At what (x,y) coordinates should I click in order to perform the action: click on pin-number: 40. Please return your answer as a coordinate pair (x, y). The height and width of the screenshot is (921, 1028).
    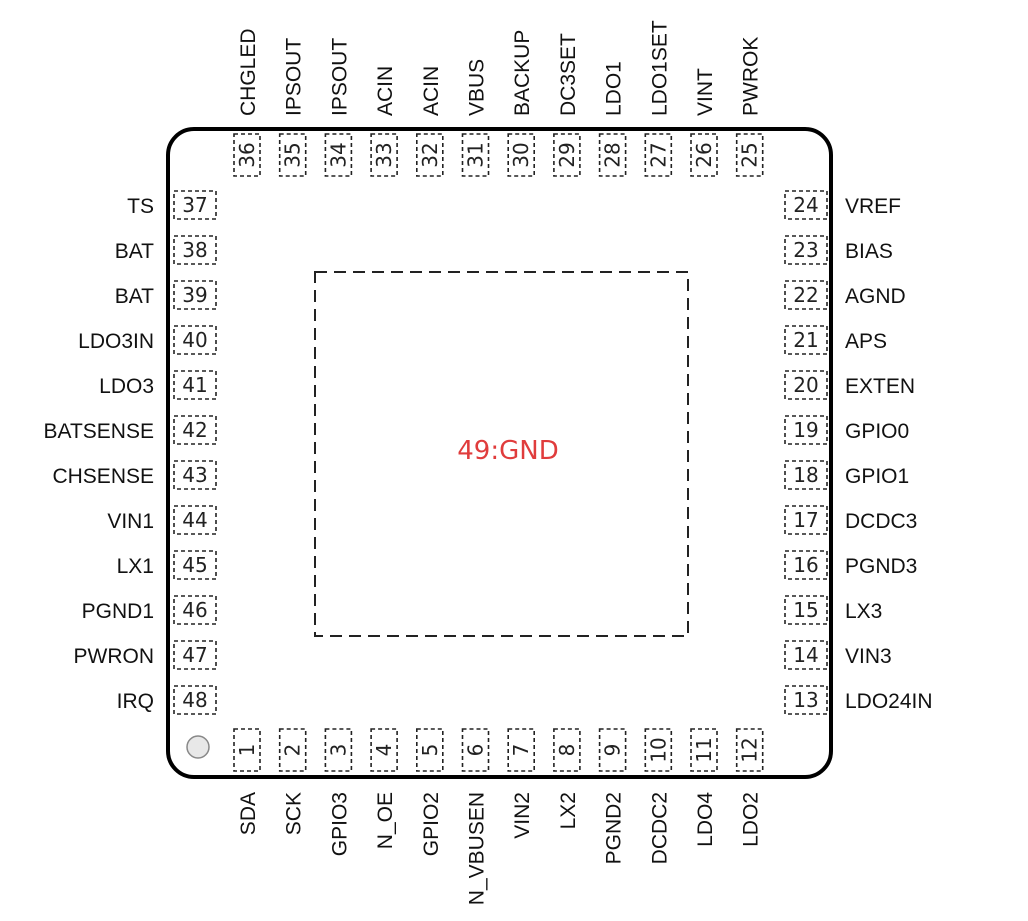
    Looking at the image, I should click on (194, 340).